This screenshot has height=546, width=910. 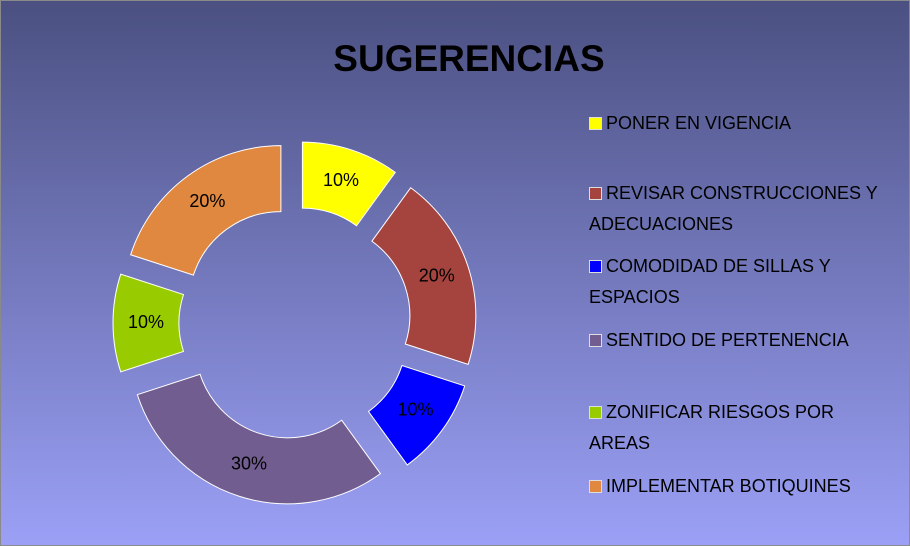 I want to click on legend-item: SENTIDO DE PERTENENCIA, so click(x=739, y=340).